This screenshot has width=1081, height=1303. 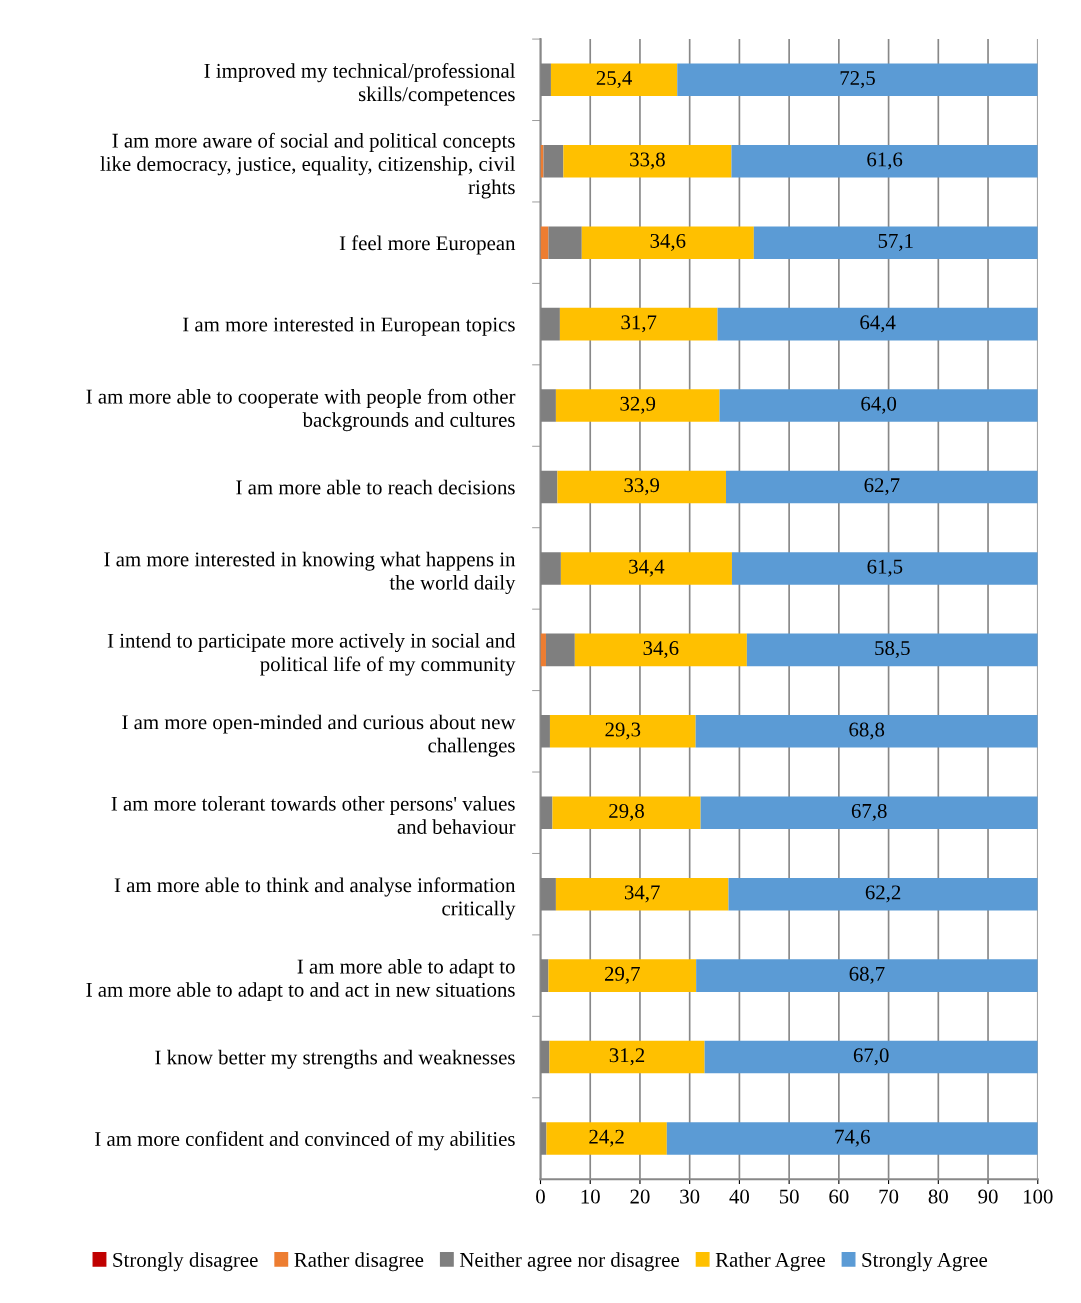 I want to click on y-tick-label: I am more able to think and analyse information critically, so click(x=315, y=898).